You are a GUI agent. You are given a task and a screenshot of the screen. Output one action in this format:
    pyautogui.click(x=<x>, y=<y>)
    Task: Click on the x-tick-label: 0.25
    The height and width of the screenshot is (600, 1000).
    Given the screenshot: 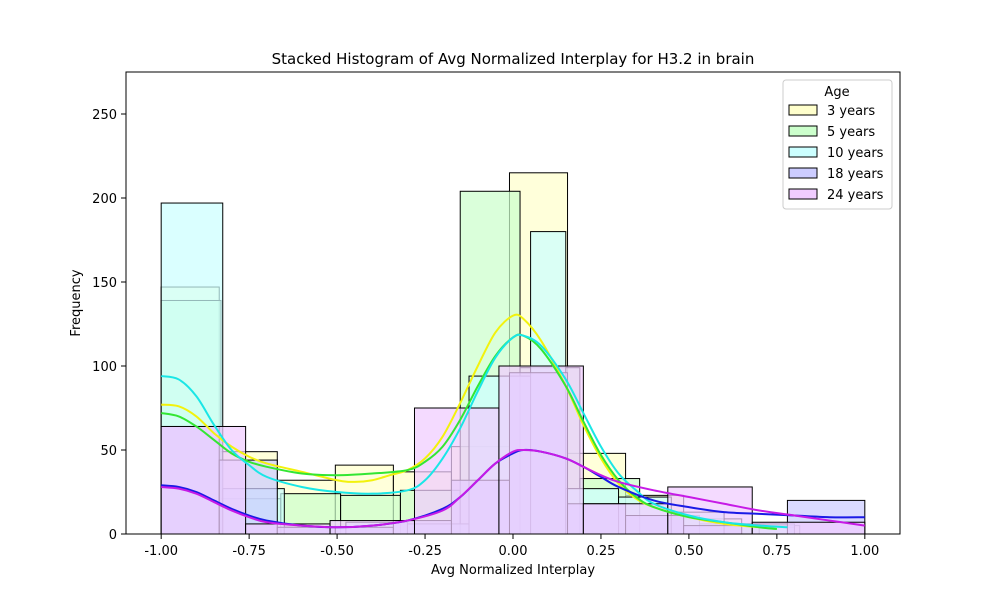 What is the action you would take?
    pyautogui.click(x=600, y=551)
    